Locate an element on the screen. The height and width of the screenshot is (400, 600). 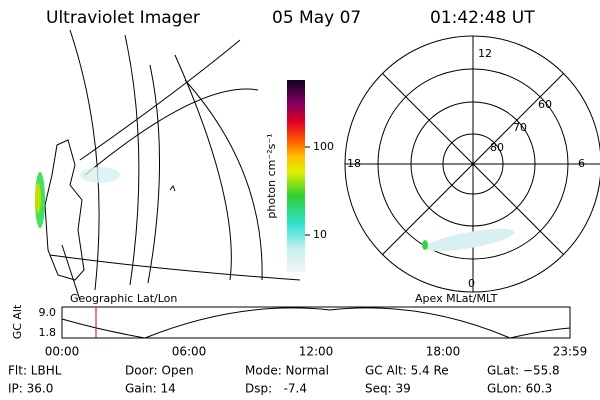
mlat-label: 60 is located at coordinates (545, 104).